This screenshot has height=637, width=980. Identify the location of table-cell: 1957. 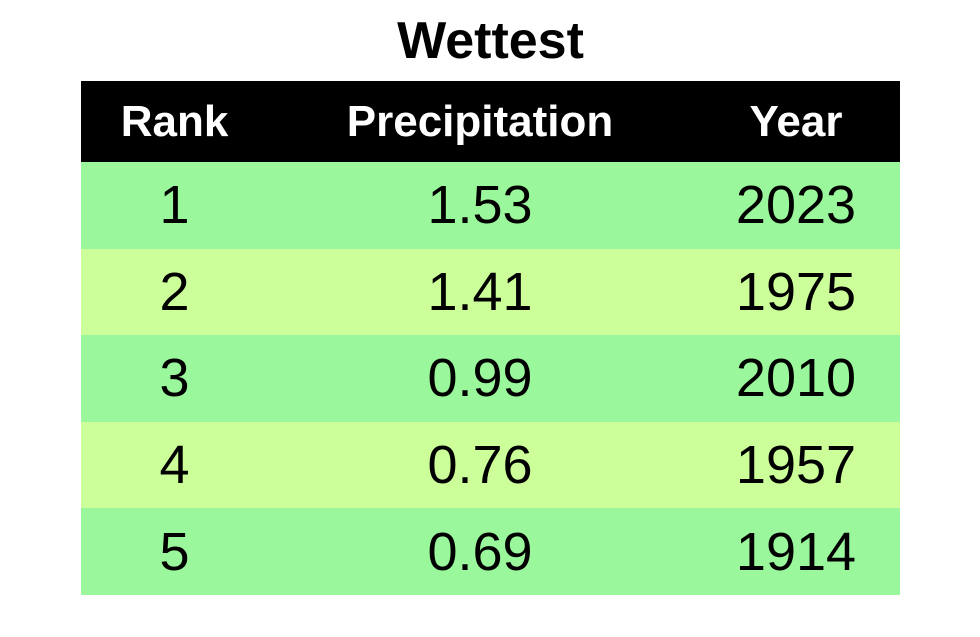
(796, 465).